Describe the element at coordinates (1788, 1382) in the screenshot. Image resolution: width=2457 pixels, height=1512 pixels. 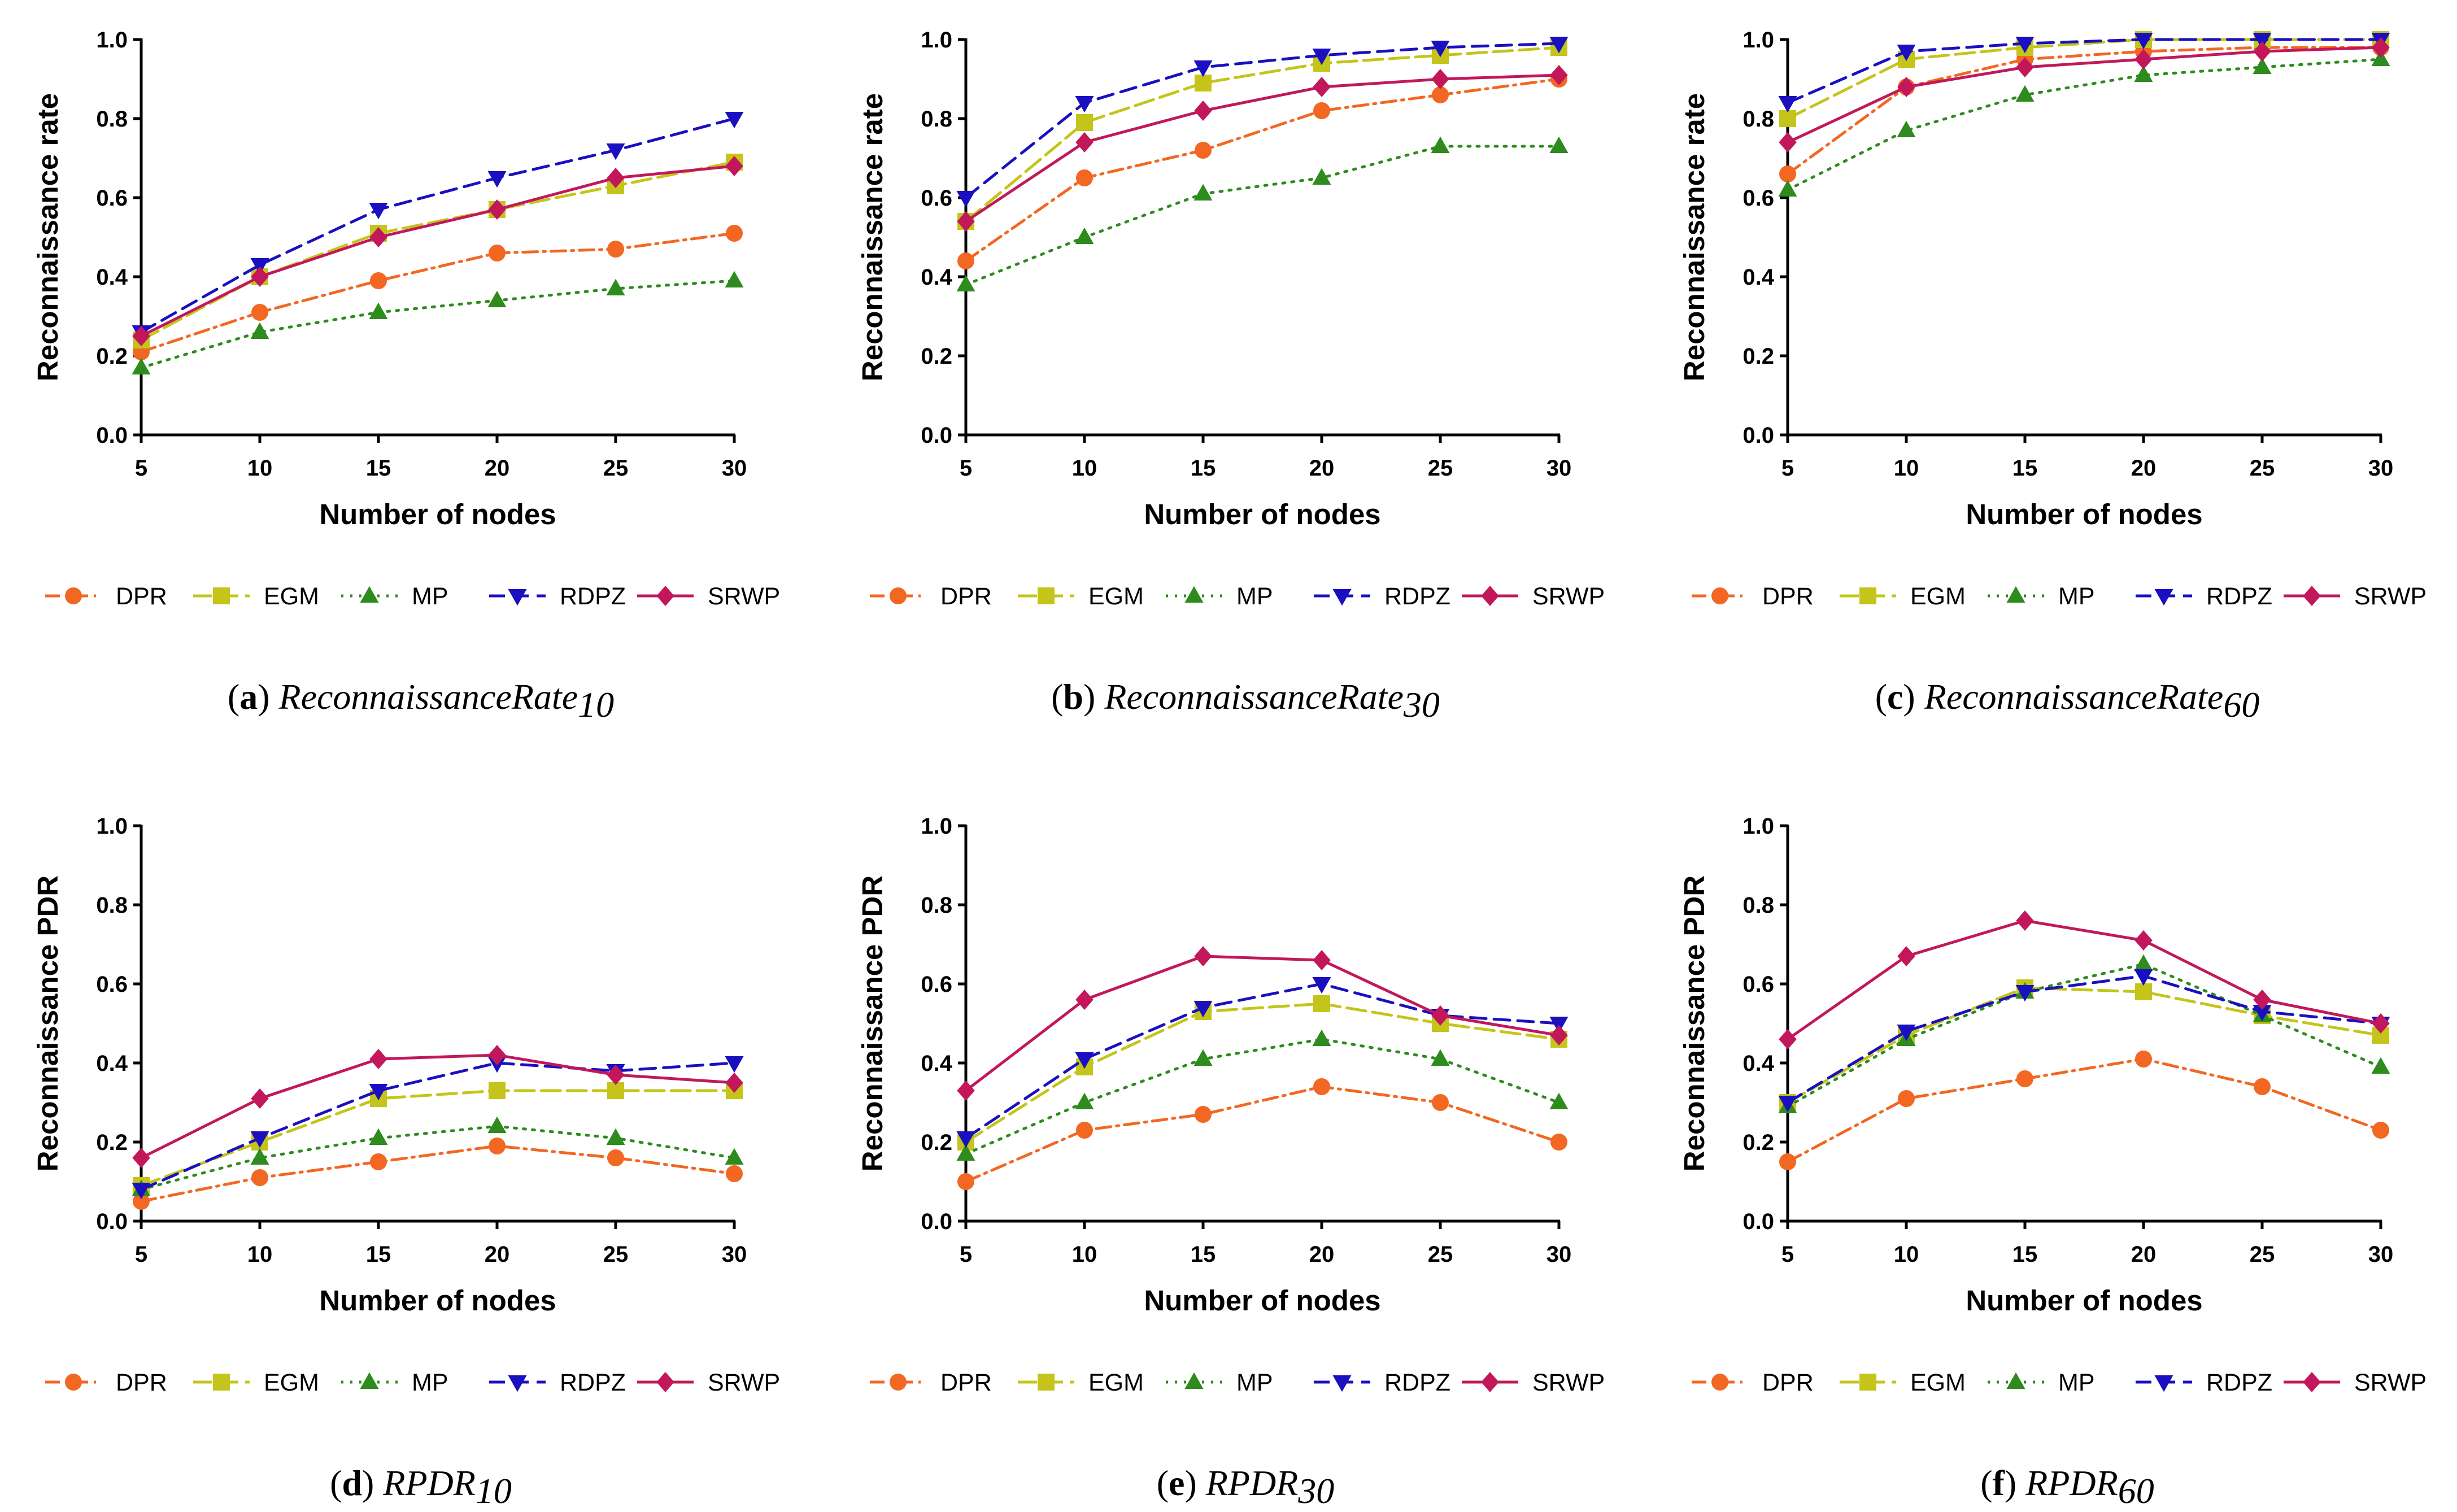
I see `legend-label: DPR` at that location.